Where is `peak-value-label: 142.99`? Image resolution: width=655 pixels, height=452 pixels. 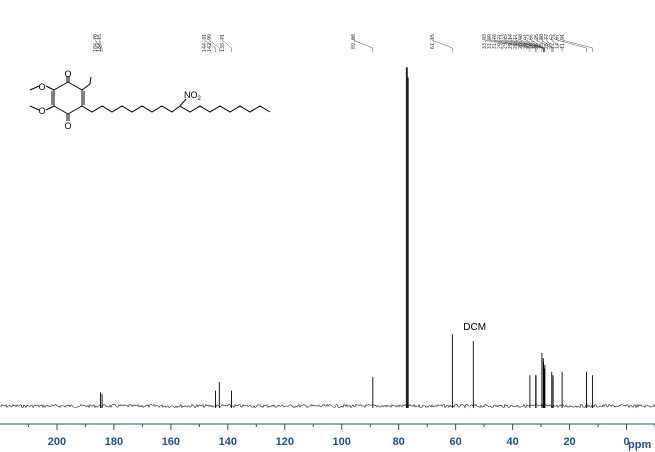
peak-value-label: 142.99 is located at coordinates (210, 43).